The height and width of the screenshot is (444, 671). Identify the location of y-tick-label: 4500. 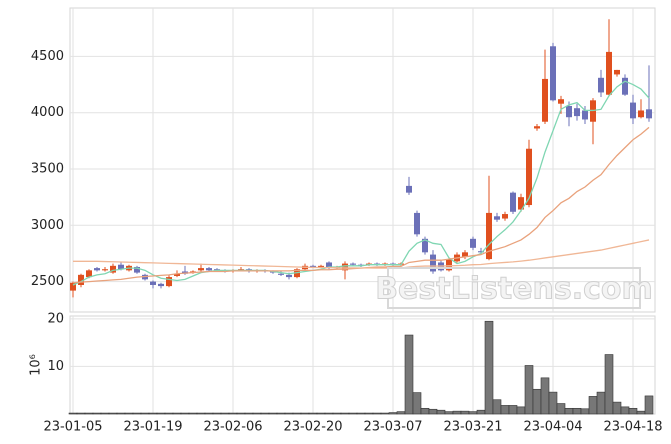
(47, 56).